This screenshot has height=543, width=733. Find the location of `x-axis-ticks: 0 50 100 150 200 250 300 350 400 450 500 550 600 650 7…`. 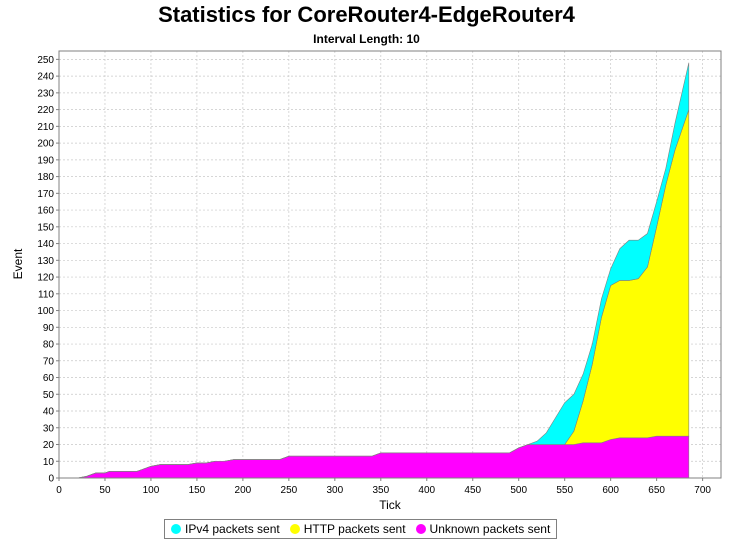

x-axis-ticks: 0 50 100 150 200 250 300 350 400 450 500 550 600 650 7… is located at coordinates (383, 487).